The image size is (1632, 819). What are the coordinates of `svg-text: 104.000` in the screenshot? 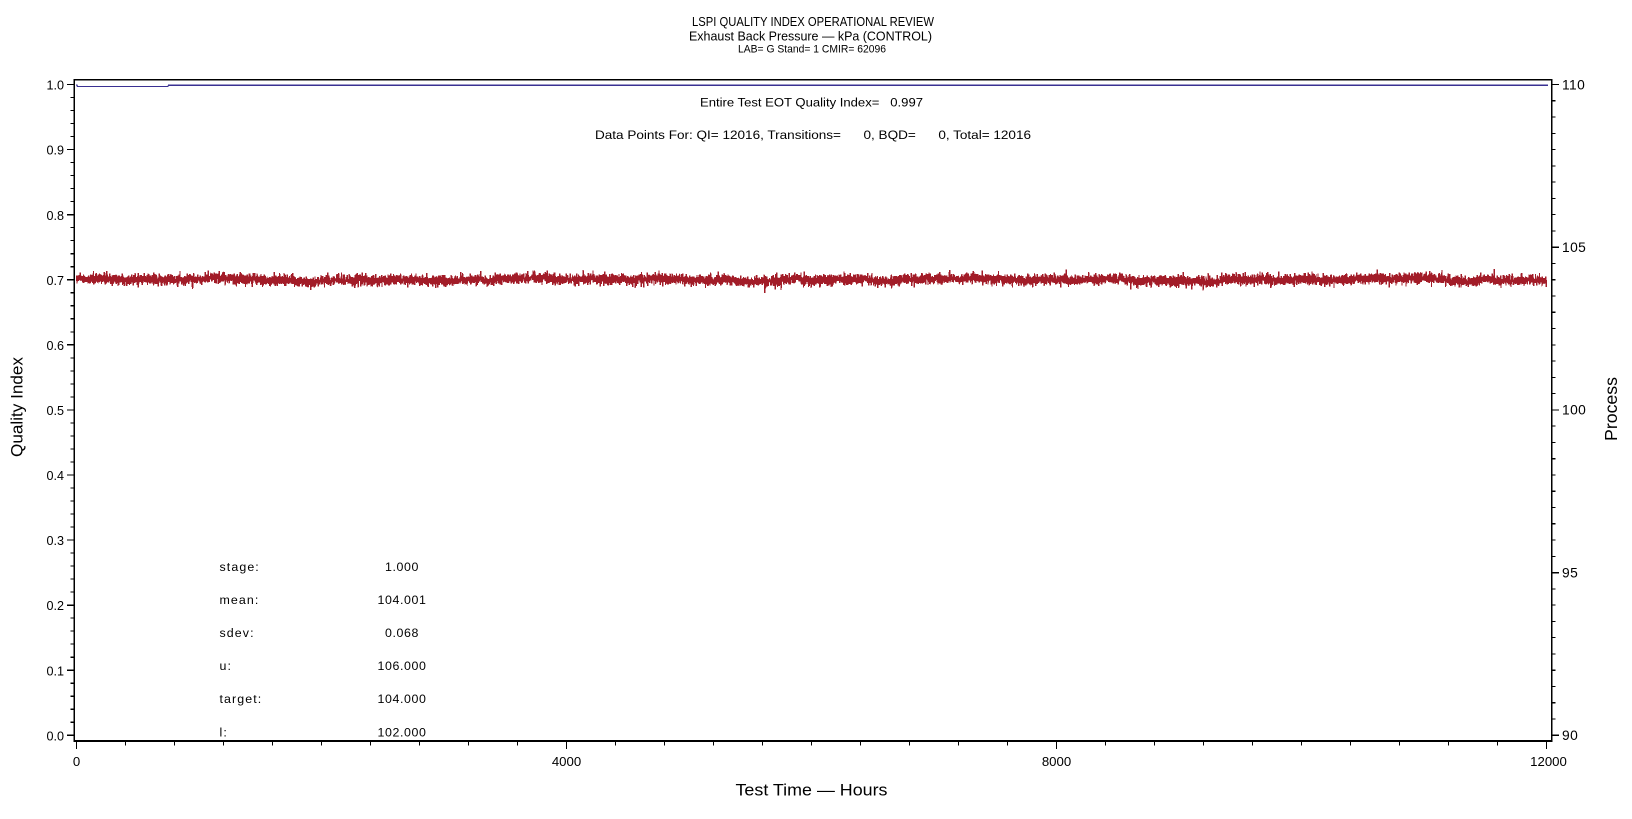 It's located at (402, 699).